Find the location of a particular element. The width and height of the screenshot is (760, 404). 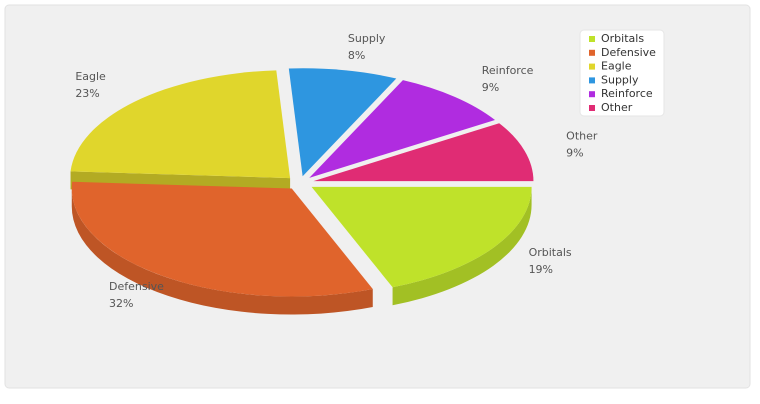

slice-label: Eagle is located at coordinates (90, 76).